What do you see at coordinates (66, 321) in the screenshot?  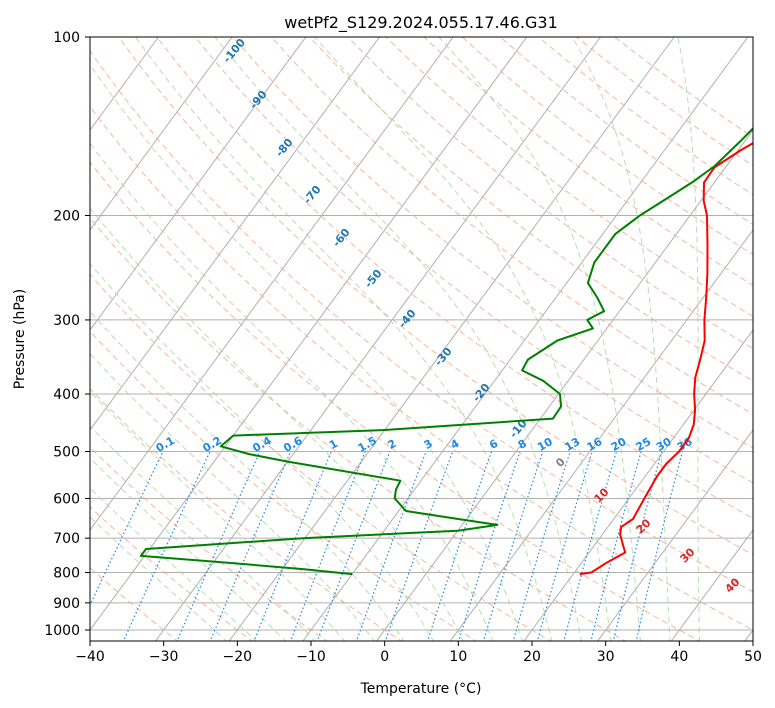 I see `y-tick-label: 300` at bounding box center [66, 321].